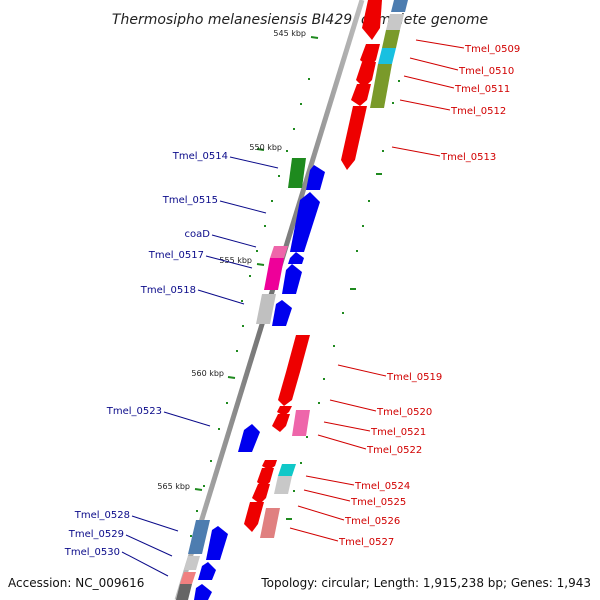 This screenshot has width=600, height=600. Describe the element at coordinates (486, 71) in the screenshot. I see `gene-label-right: Tmel_0510` at that location.